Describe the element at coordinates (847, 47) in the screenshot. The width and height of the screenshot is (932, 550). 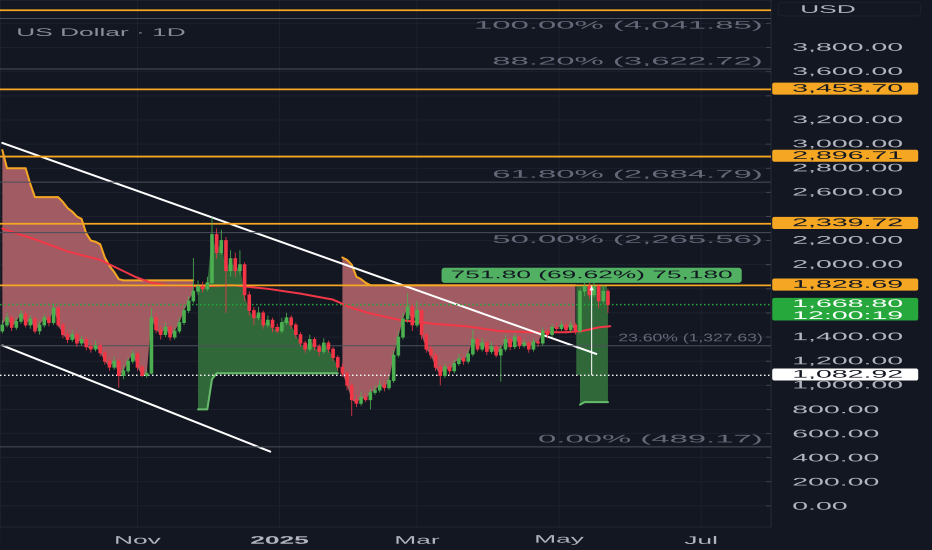
I see `y-tick-label: 3,800.00` at that location.